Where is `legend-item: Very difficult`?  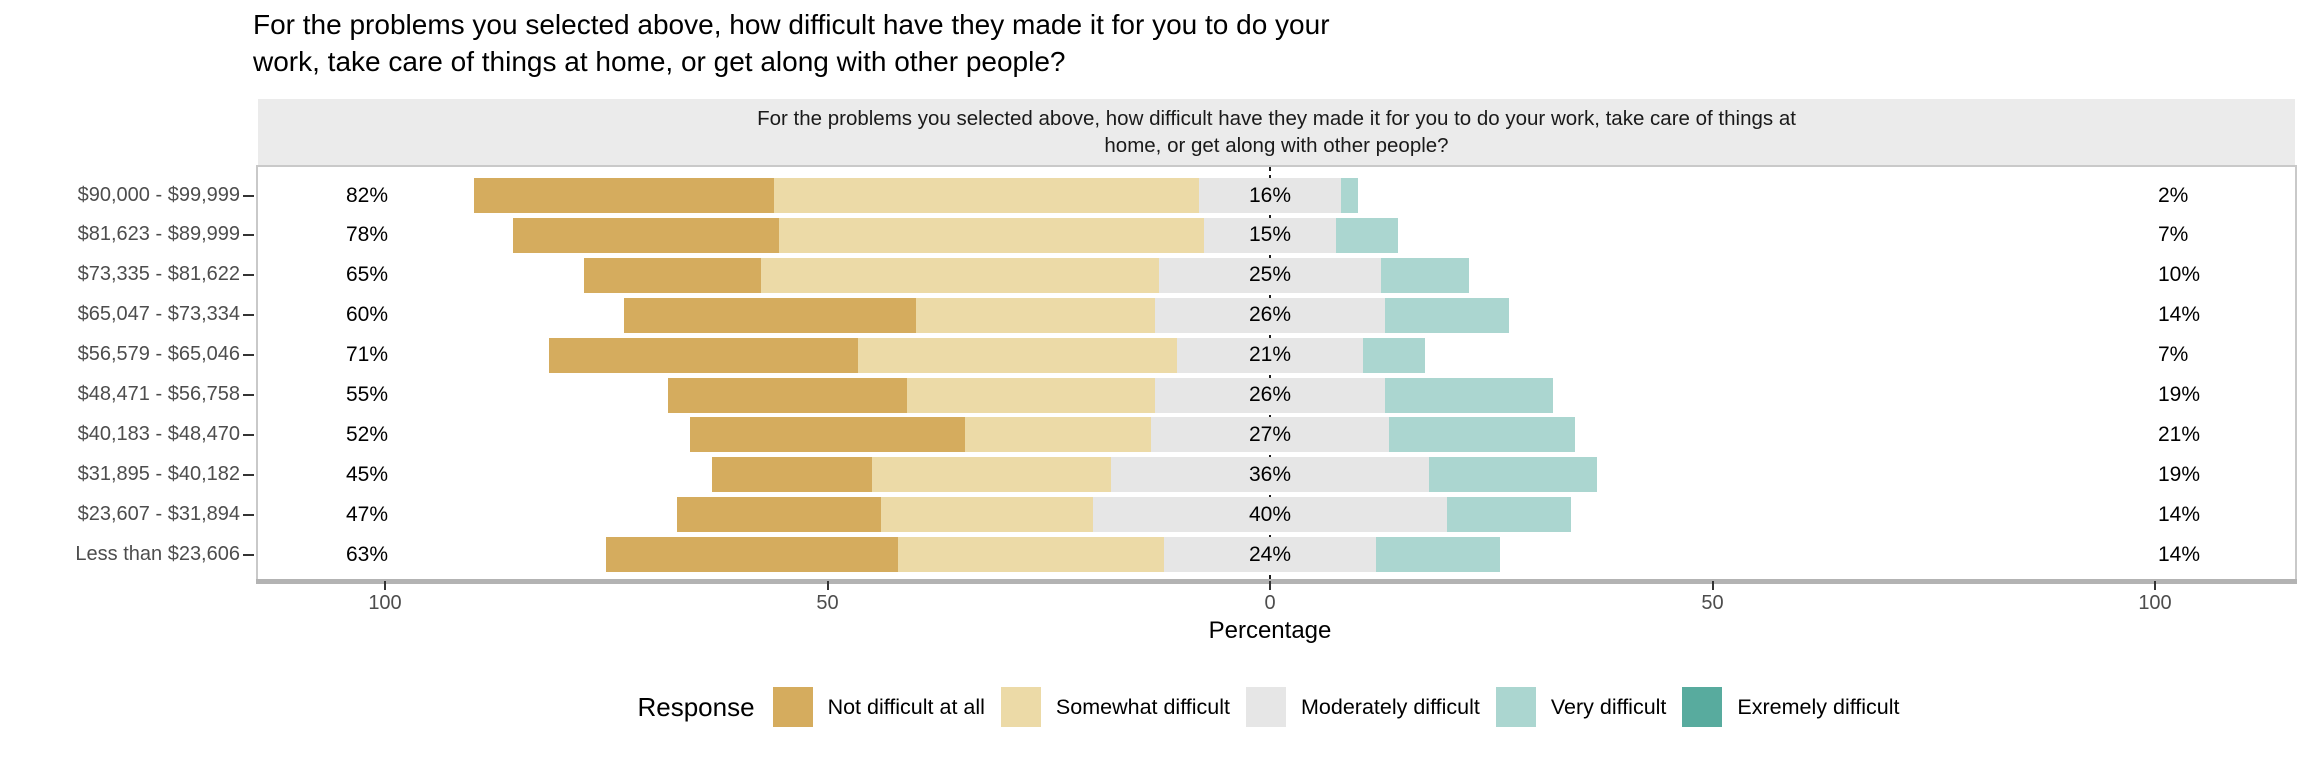
legend-item: Very difficult is located at coordinates (1580, 707).